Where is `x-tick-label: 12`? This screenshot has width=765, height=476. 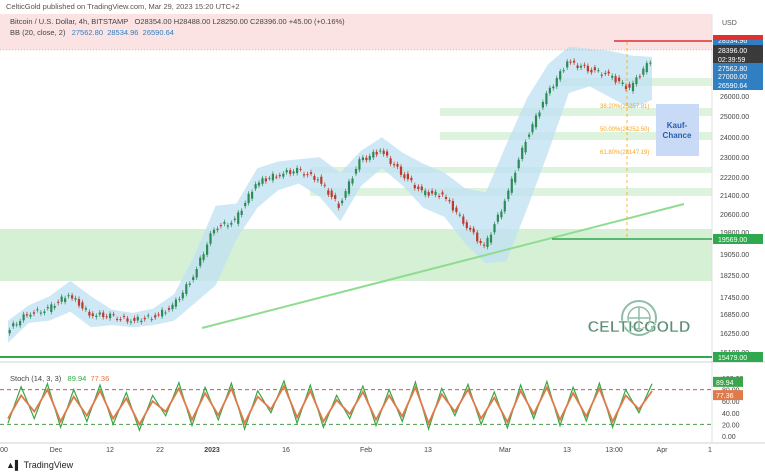
x-tick-label: 12 is located at coordinates (110, 450).